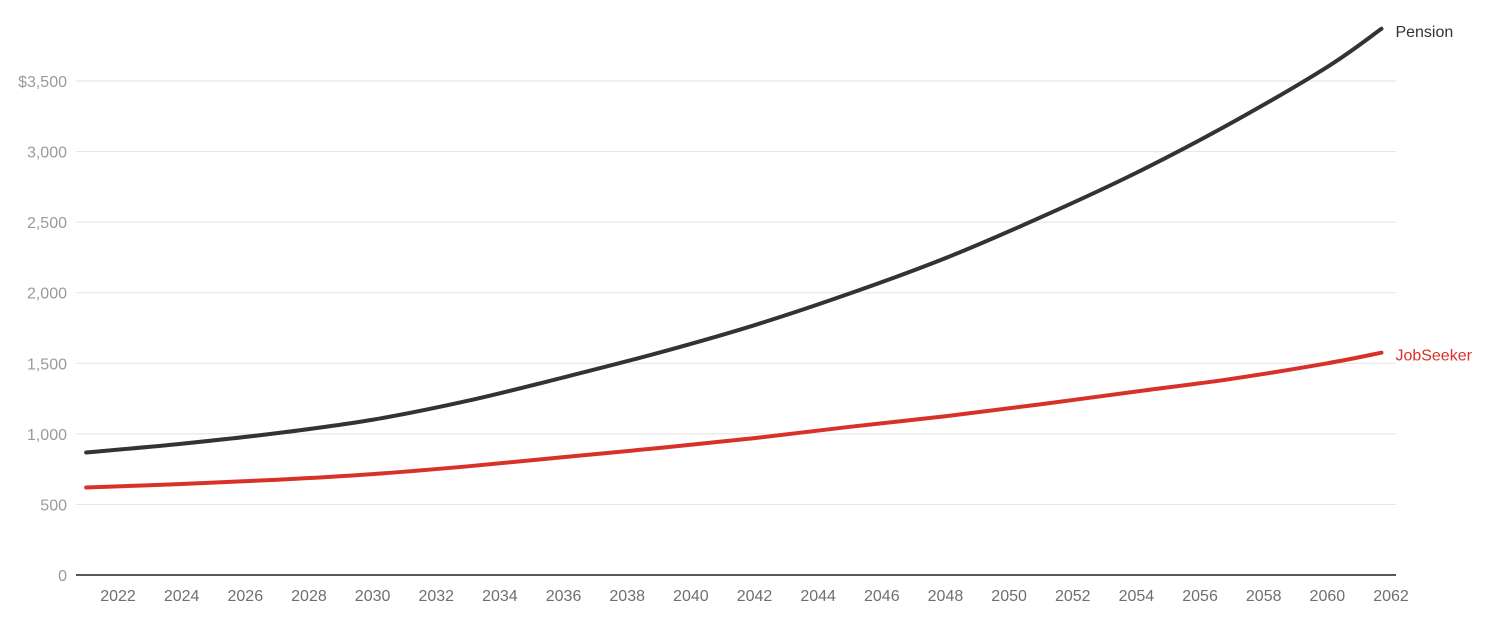 The width and height of the screenshot is (1508, 620). Describe the element at coordinates (818, 596) in the screenshot. I see `x-tick-label: 2044` at that location.